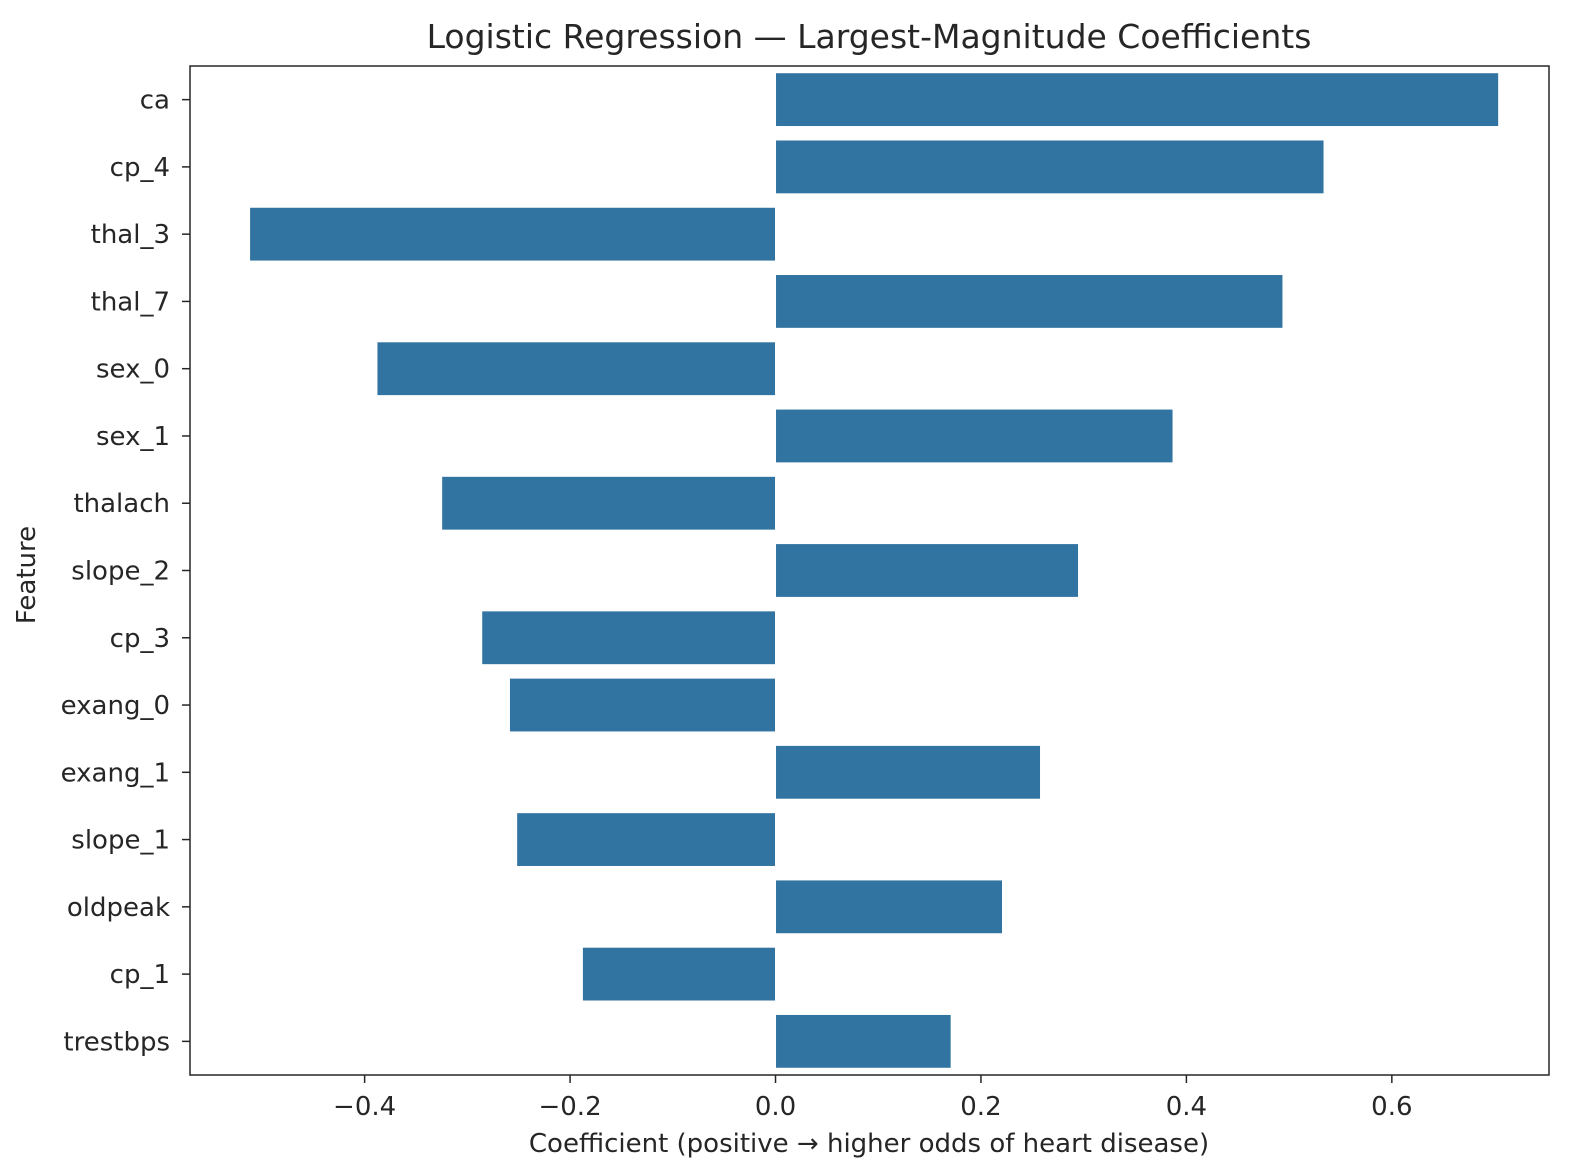 The image size is (1570, 1172). What do you see at coordinates (1137, 100) in the screenshot?
I see `bar-ca` at bounding box center [1137, 100].